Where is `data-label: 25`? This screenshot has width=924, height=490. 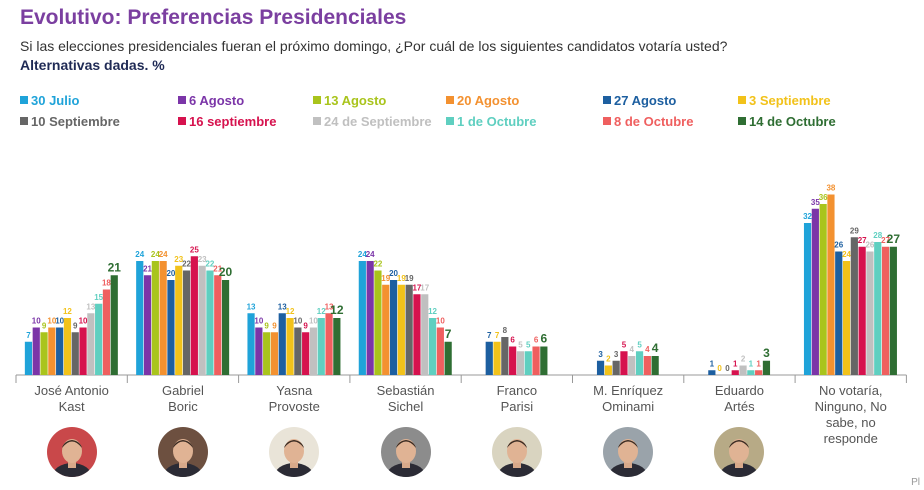 data-label: 25 is located at coordinates (194, 249).